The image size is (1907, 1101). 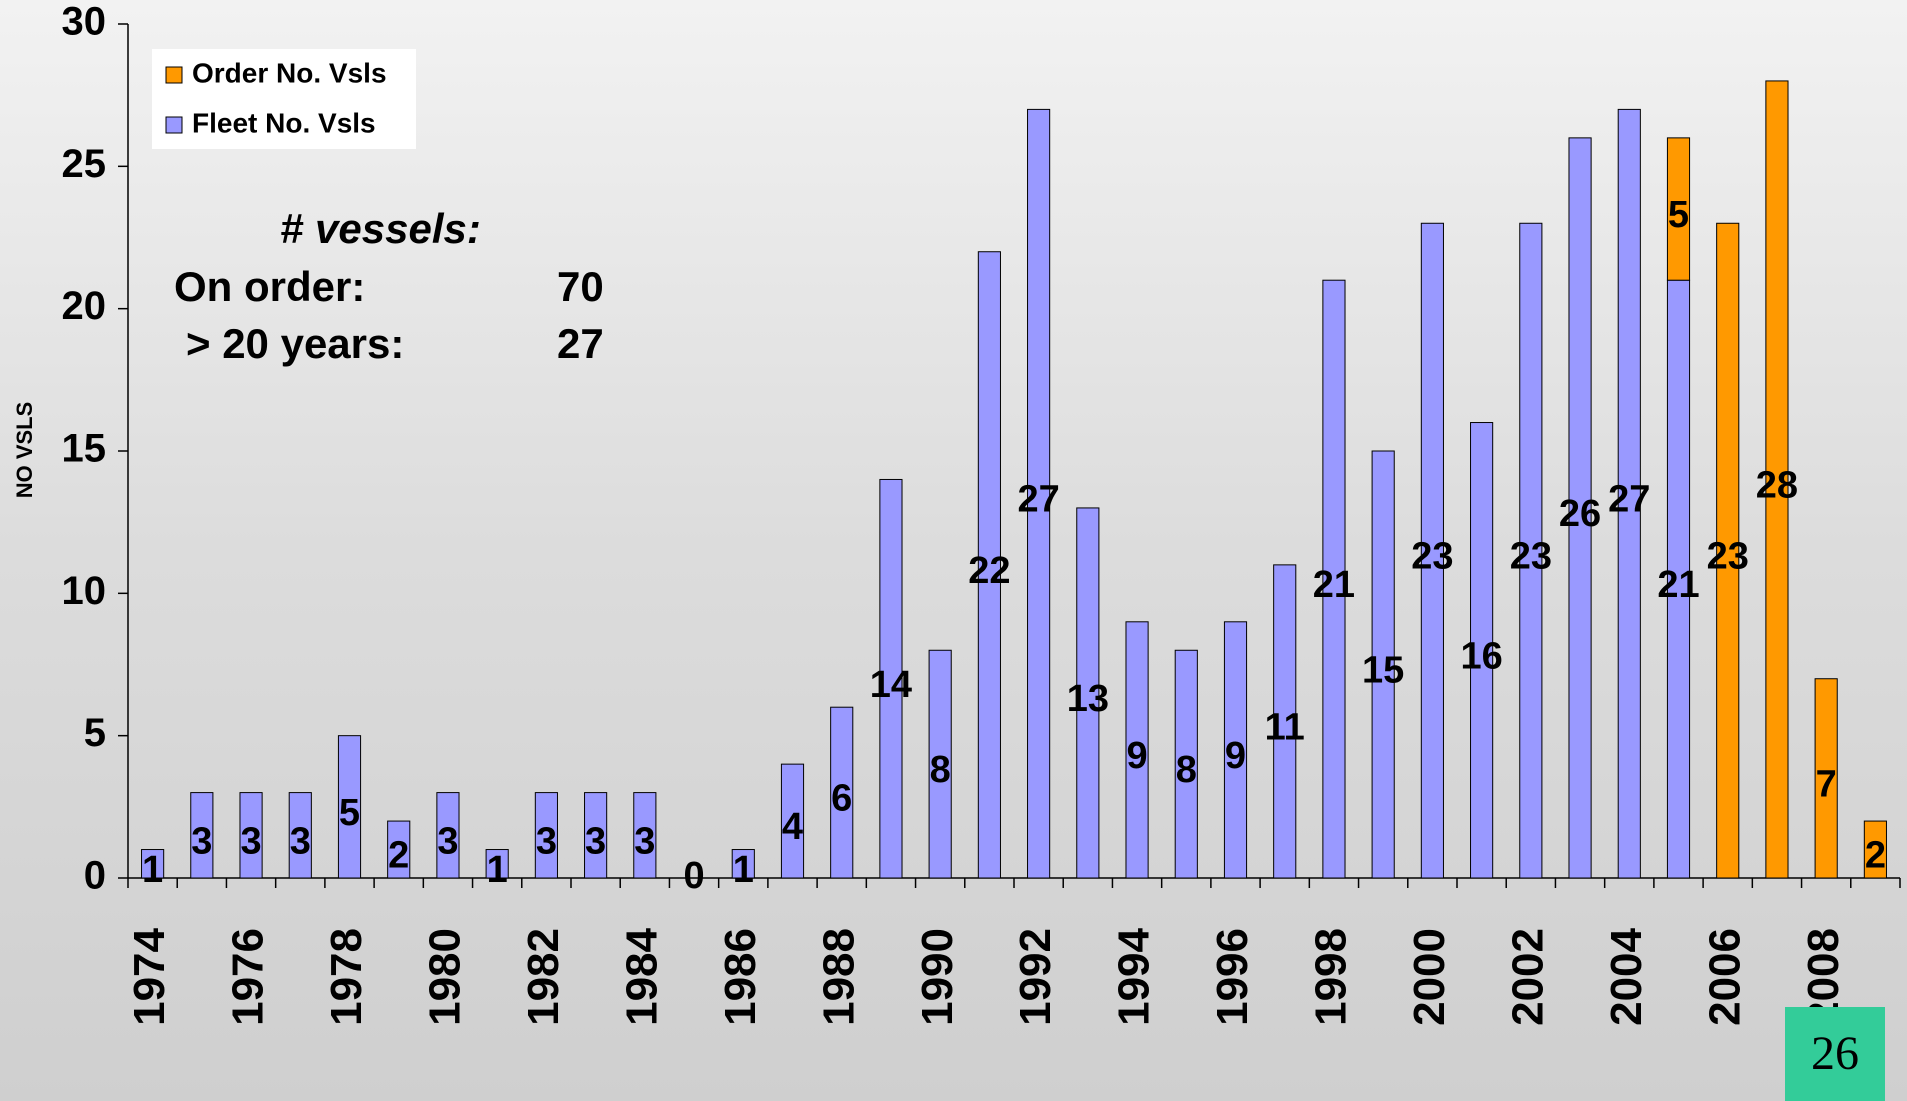 I want to click on y-tick-label: 25, so click(x=84, y=164).